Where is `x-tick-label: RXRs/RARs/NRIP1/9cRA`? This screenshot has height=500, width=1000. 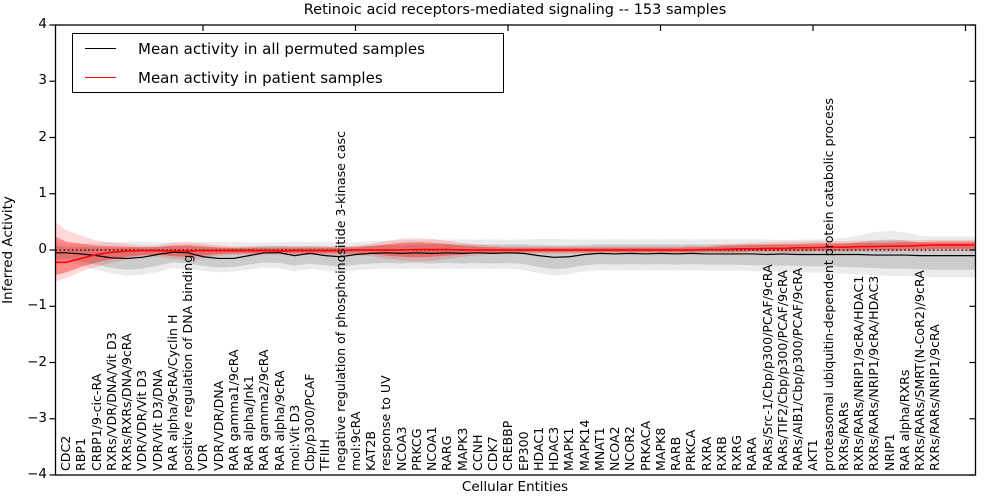 x-tick-label: RXRs/RARs/NRIP1/9cRA is located at coordinates (935, 397).